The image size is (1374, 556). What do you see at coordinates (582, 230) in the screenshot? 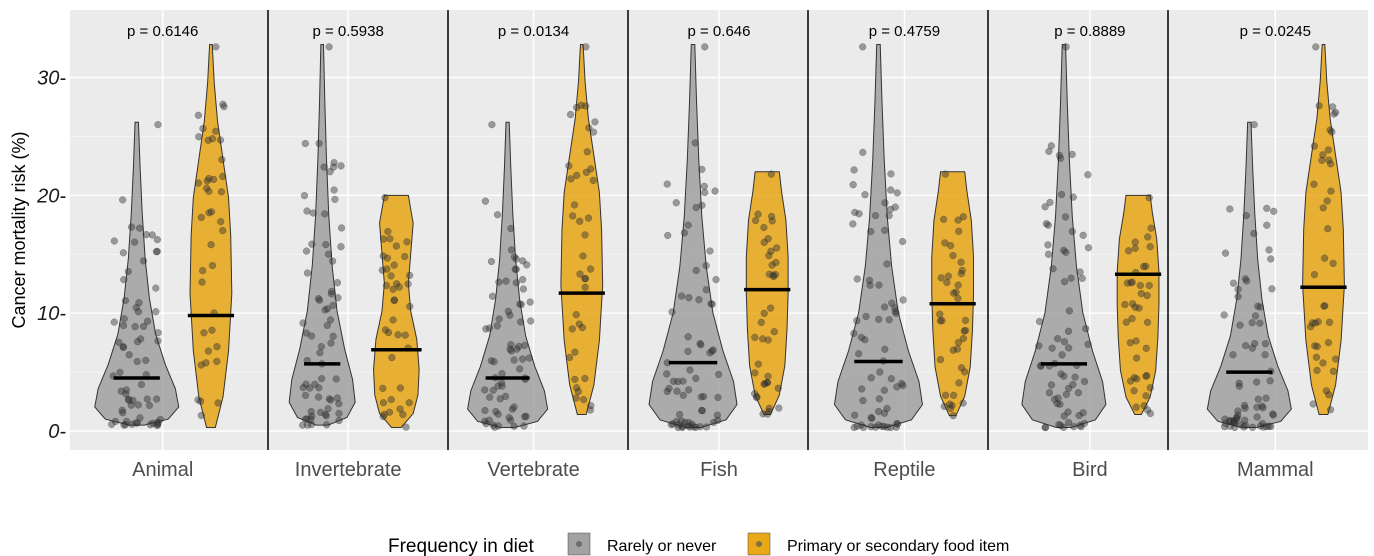
I see `violin-primary-vertebrate` at bounding box center [582, 230].